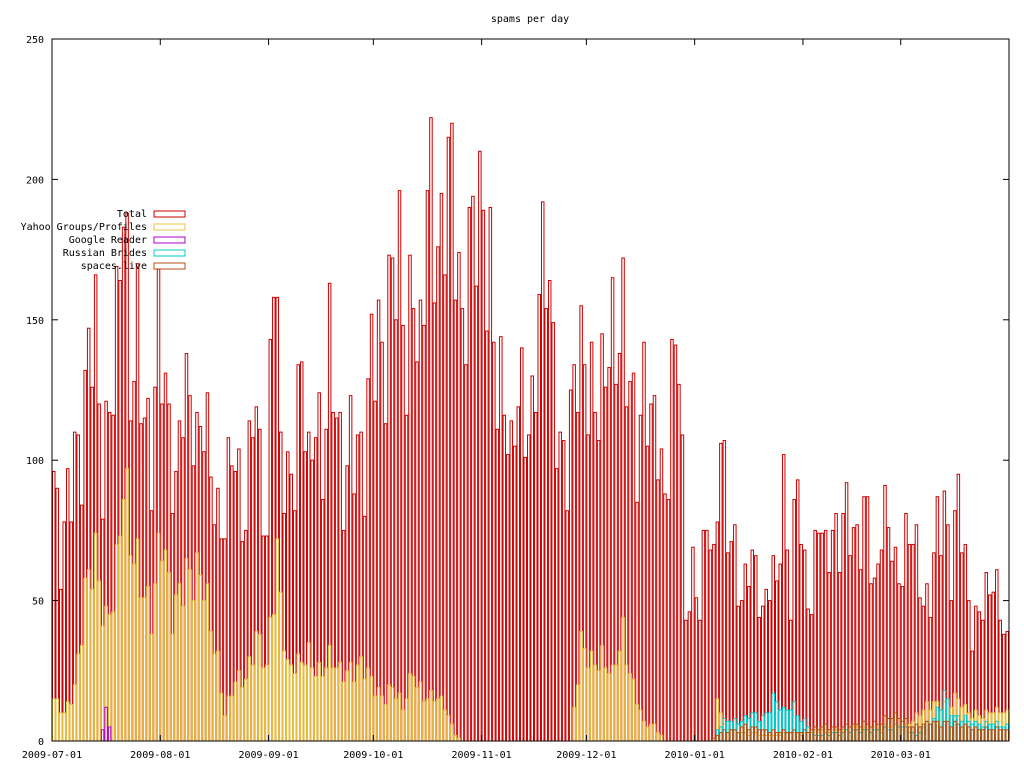 The image size is (1024, 768). I want to click on series-russian-brides, so click(862, 715).